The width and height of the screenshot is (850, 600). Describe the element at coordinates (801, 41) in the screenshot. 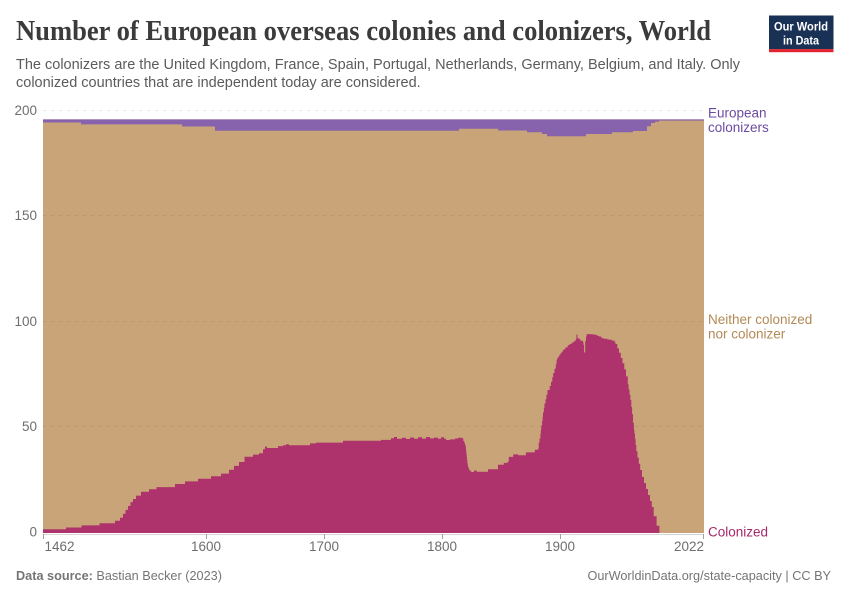

I see `svg-text: in Data` at that location.